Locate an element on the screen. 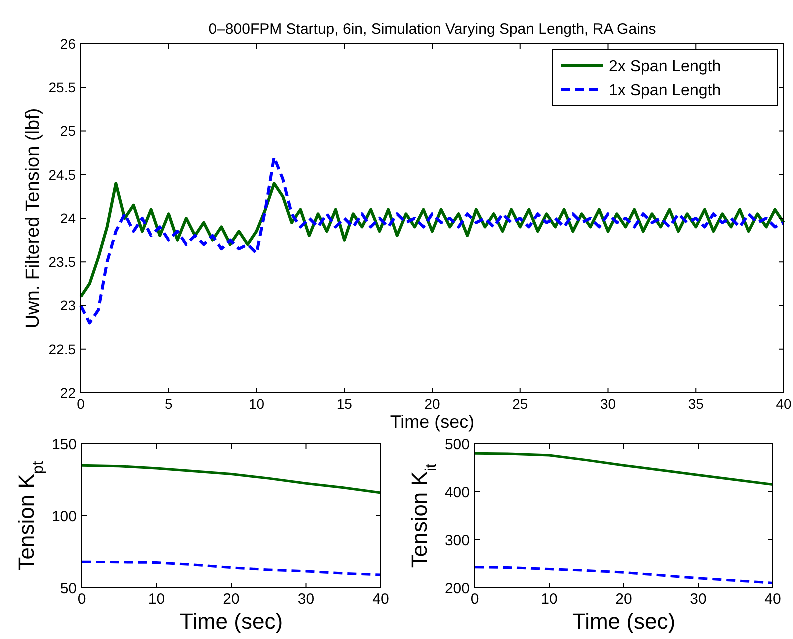  y-axis-title: Uwn. Filtered Tension (lbf) is located at coordinates (33, 218).